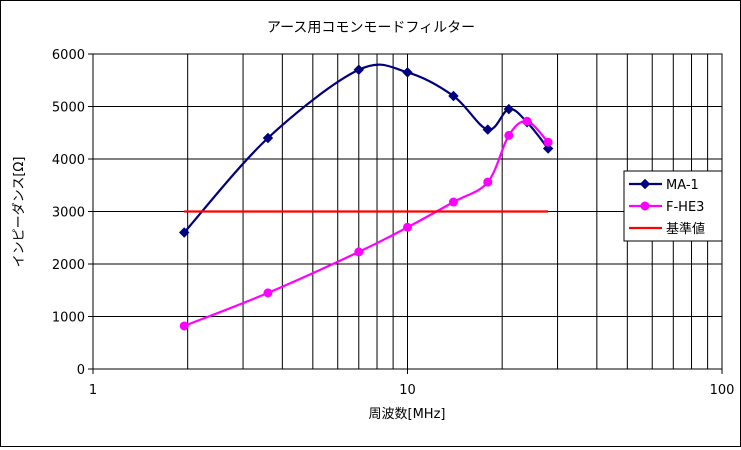 This screenshot has height=450, width=741. I want to click on y-tick-label: 5000, so click(68, 108).